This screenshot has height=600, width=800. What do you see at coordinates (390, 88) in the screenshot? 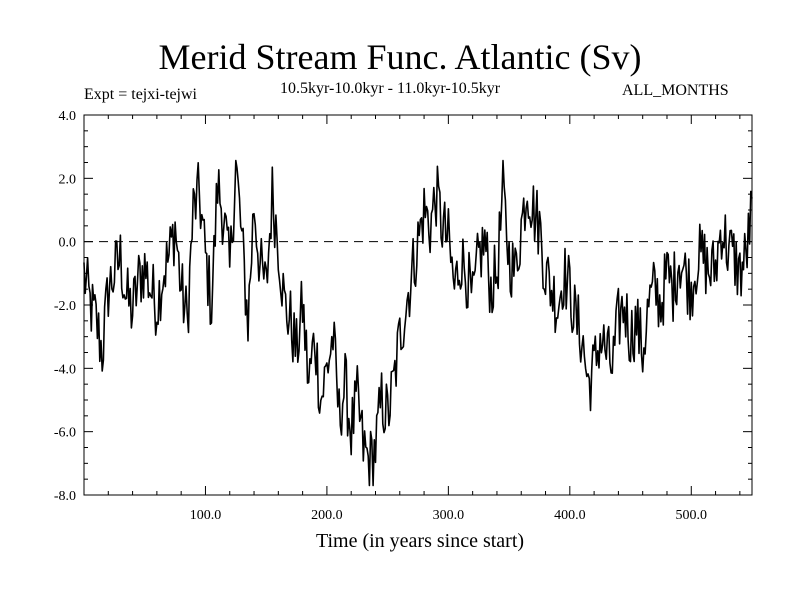
I see `period-label: 10.5kyr-10.0kyr - 11.0kyr-10.5kyr` at bounding box center [390, 88].